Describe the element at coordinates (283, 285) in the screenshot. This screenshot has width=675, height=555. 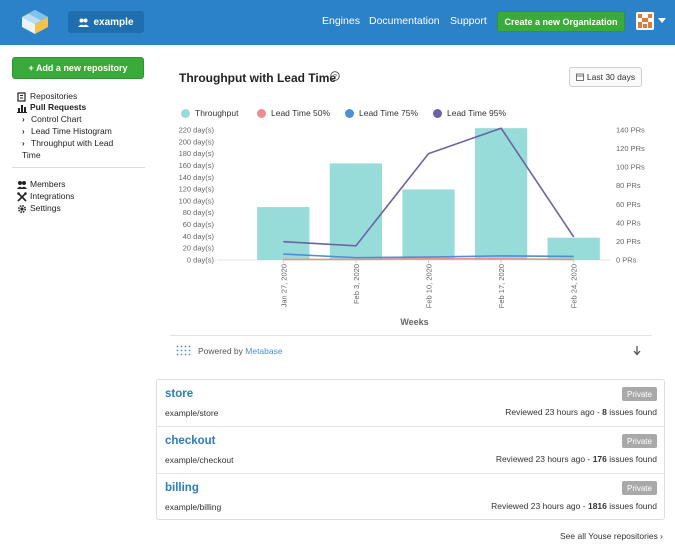
I see `x-axis-tick-label: Jan 27, 2020` at that location.